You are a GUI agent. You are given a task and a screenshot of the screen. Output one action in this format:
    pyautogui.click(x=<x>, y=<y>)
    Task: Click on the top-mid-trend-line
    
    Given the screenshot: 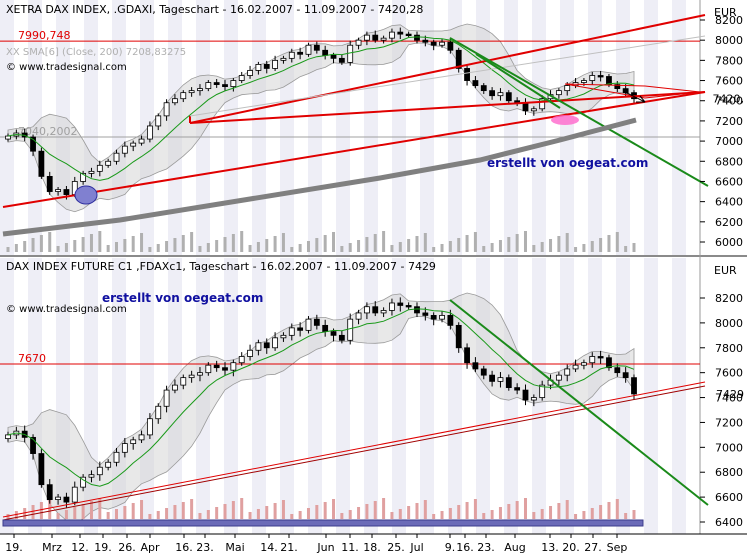 What is the action you would take?
    pyautogui.click(x=447, y=107)
    